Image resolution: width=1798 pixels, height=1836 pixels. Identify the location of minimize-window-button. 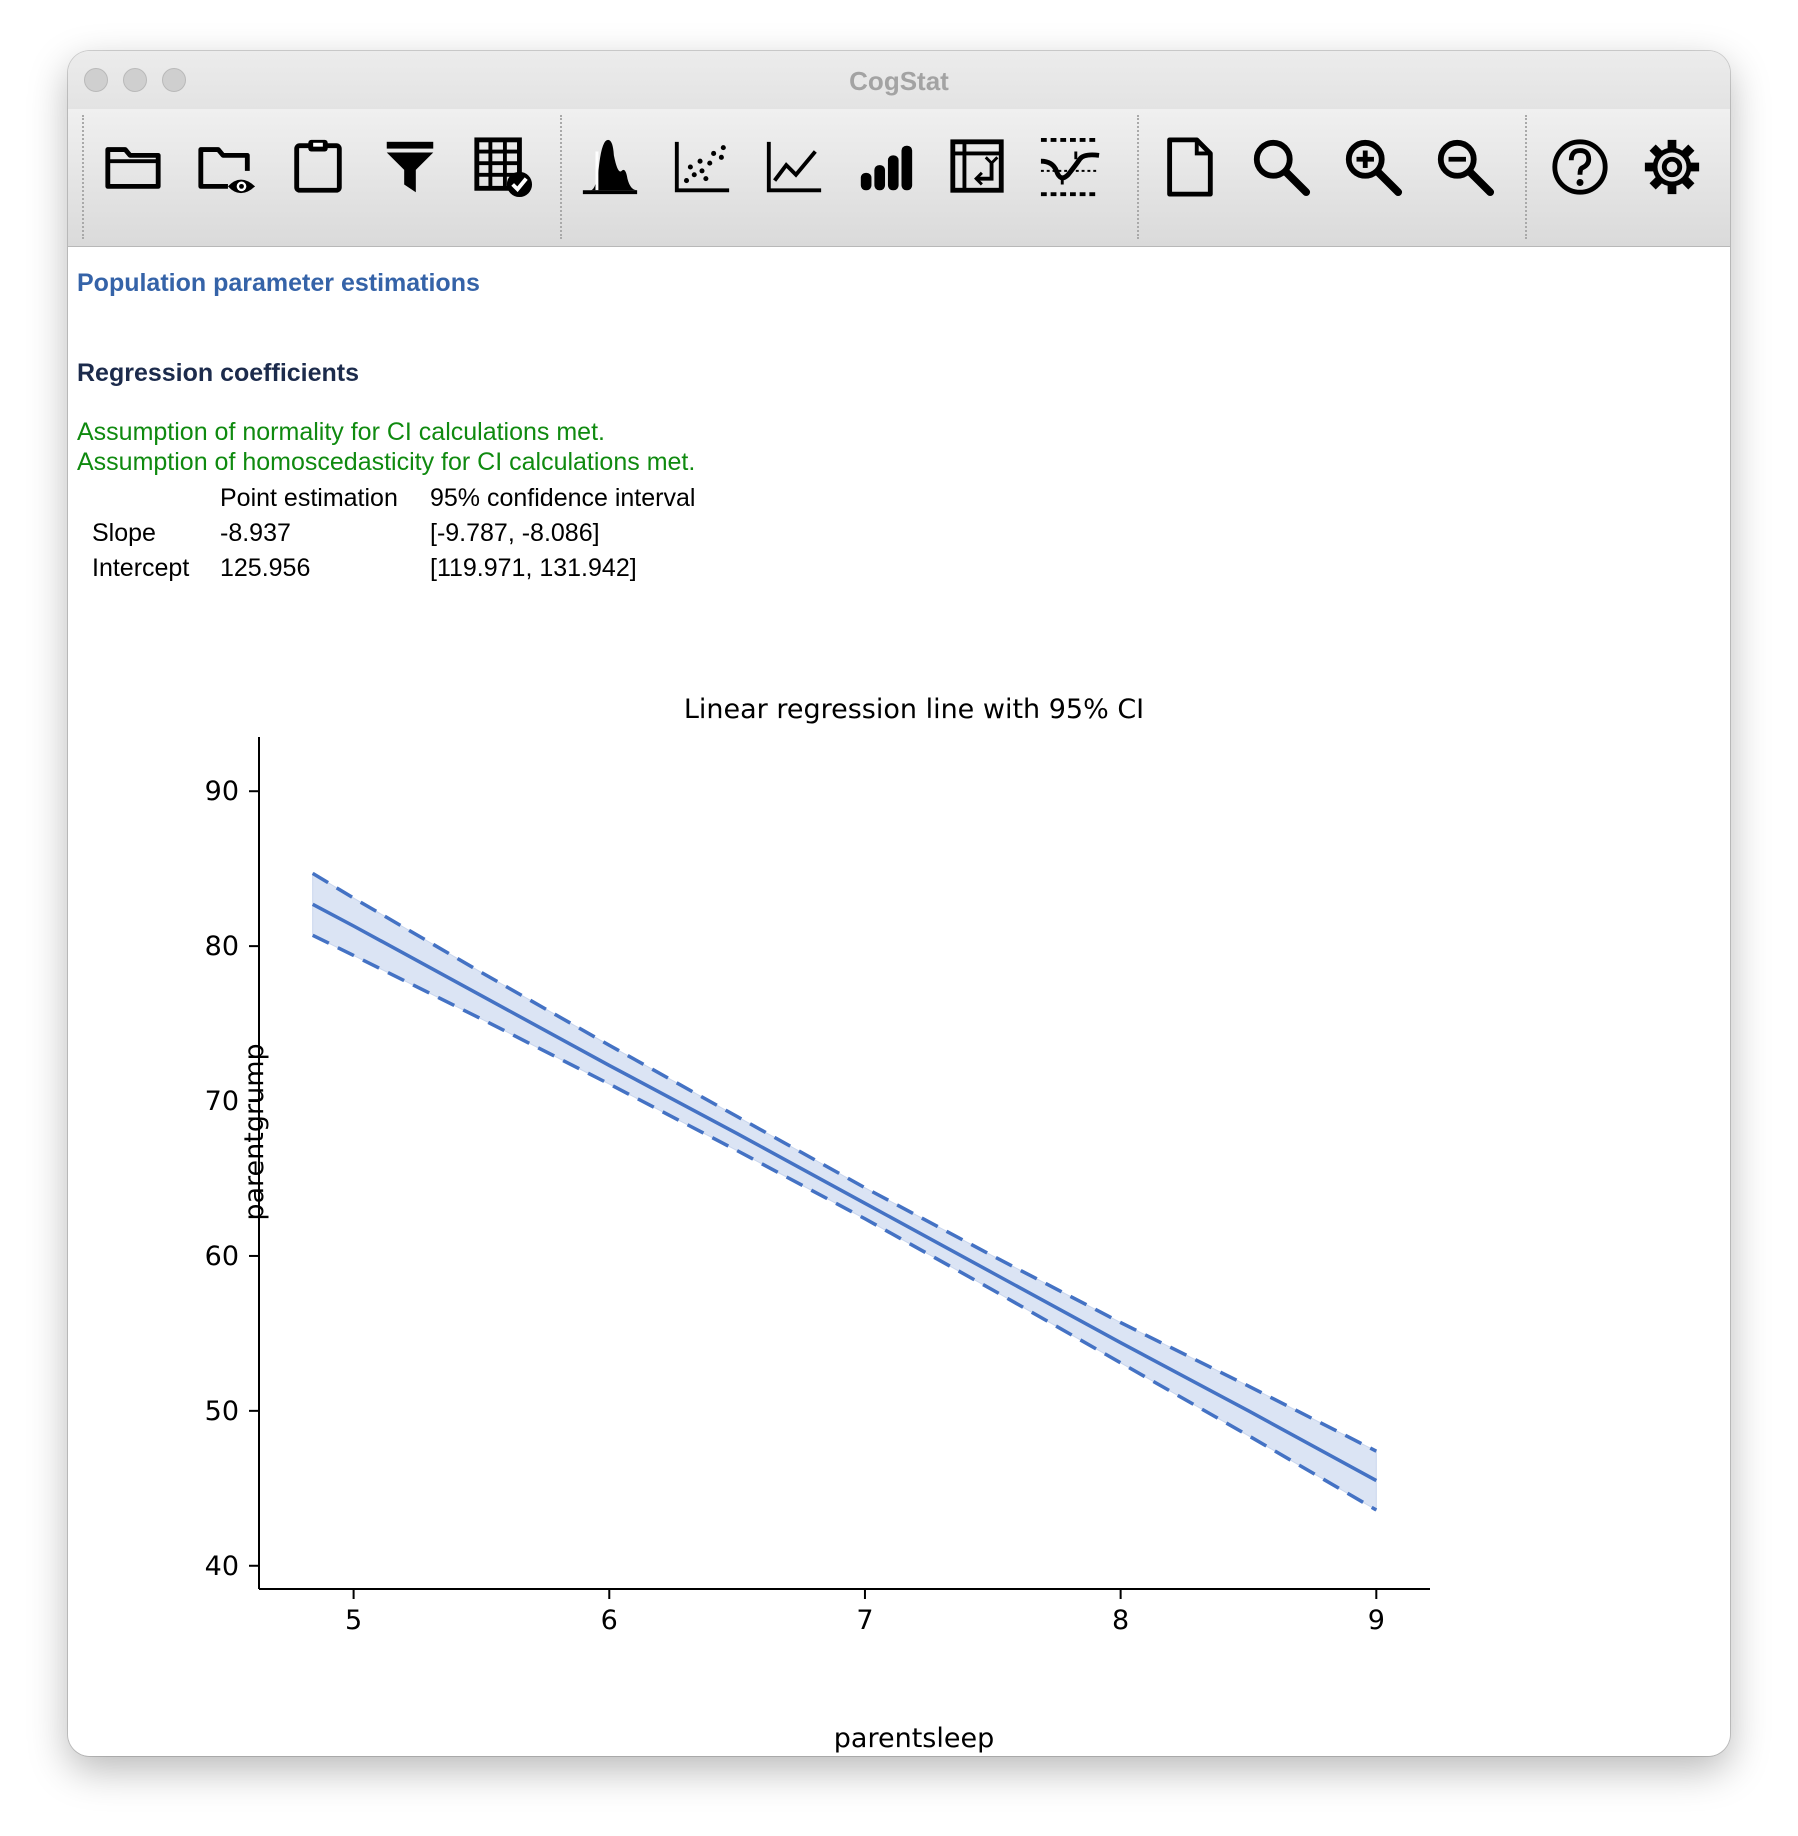
(135, 80).